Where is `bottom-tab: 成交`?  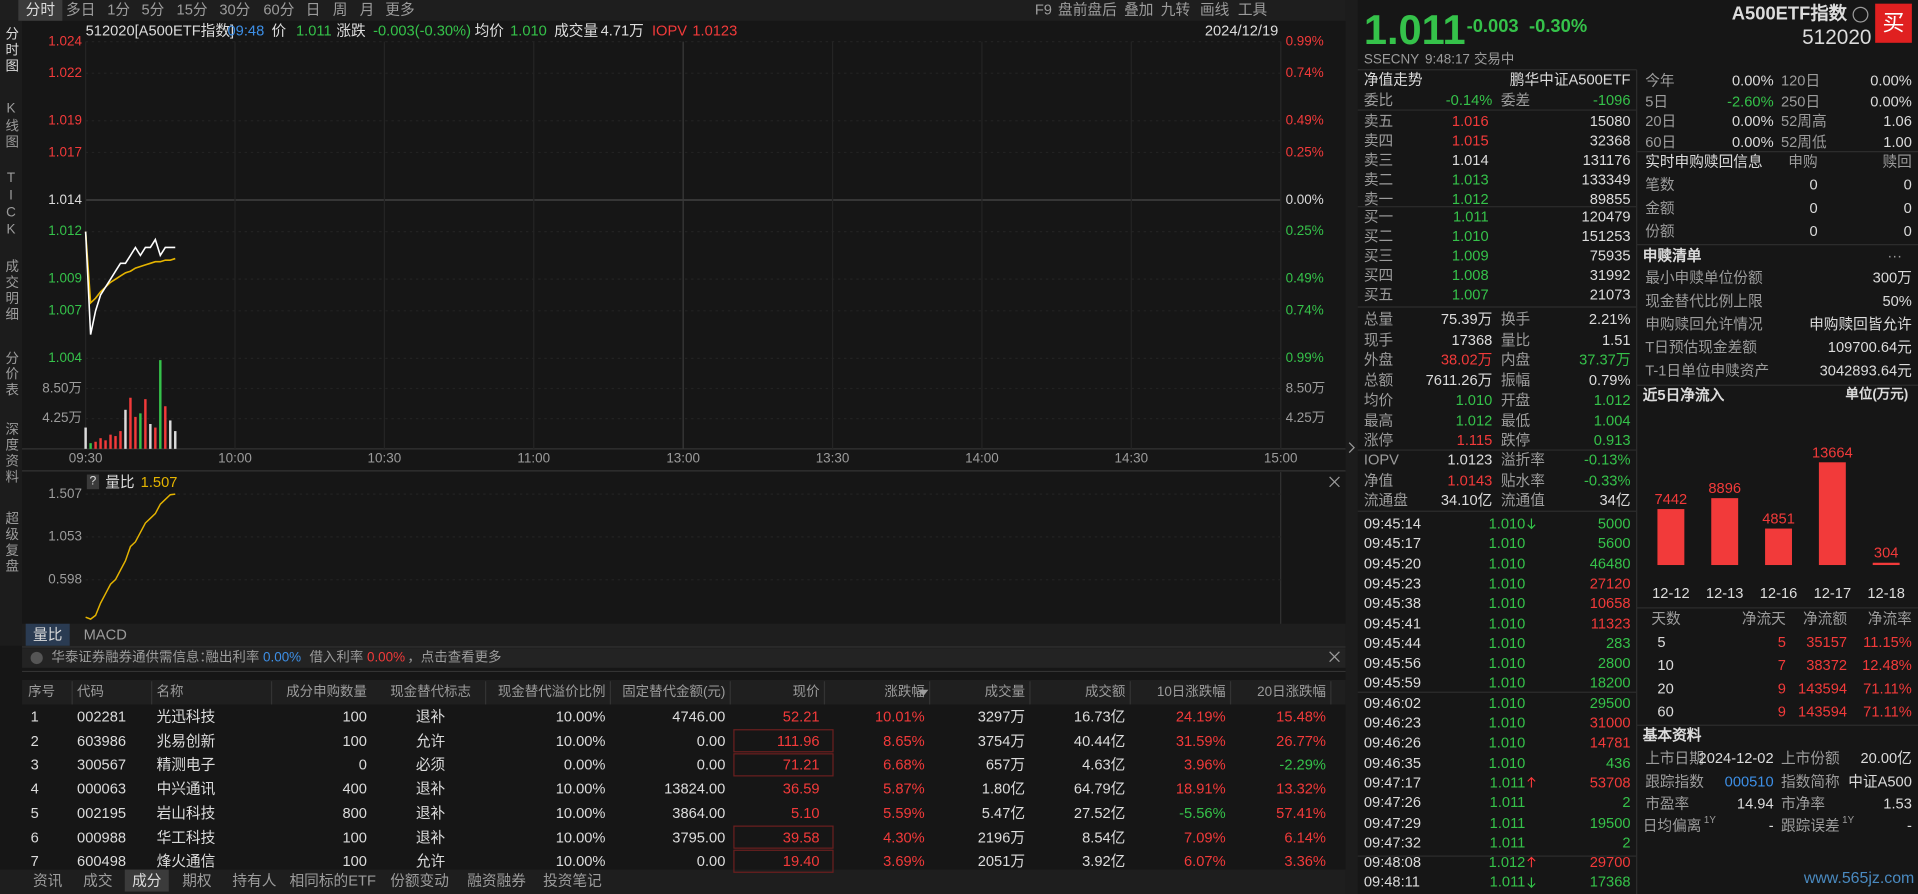
bottom-tab: 成交 is located at coordinates (98, 880).